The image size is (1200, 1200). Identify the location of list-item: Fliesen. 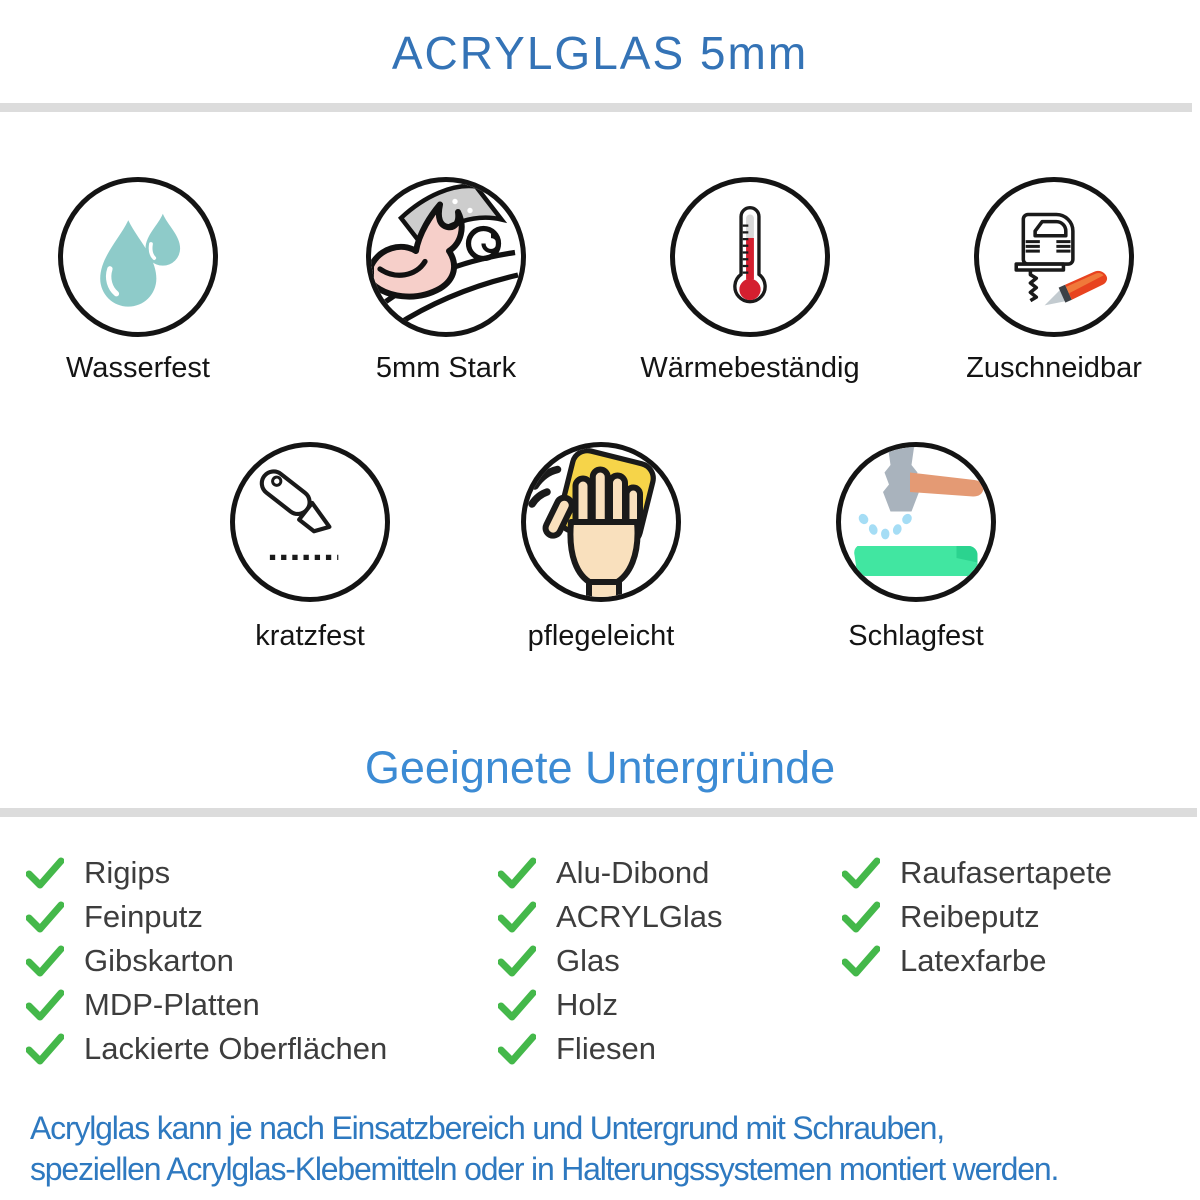
(610, 1049).